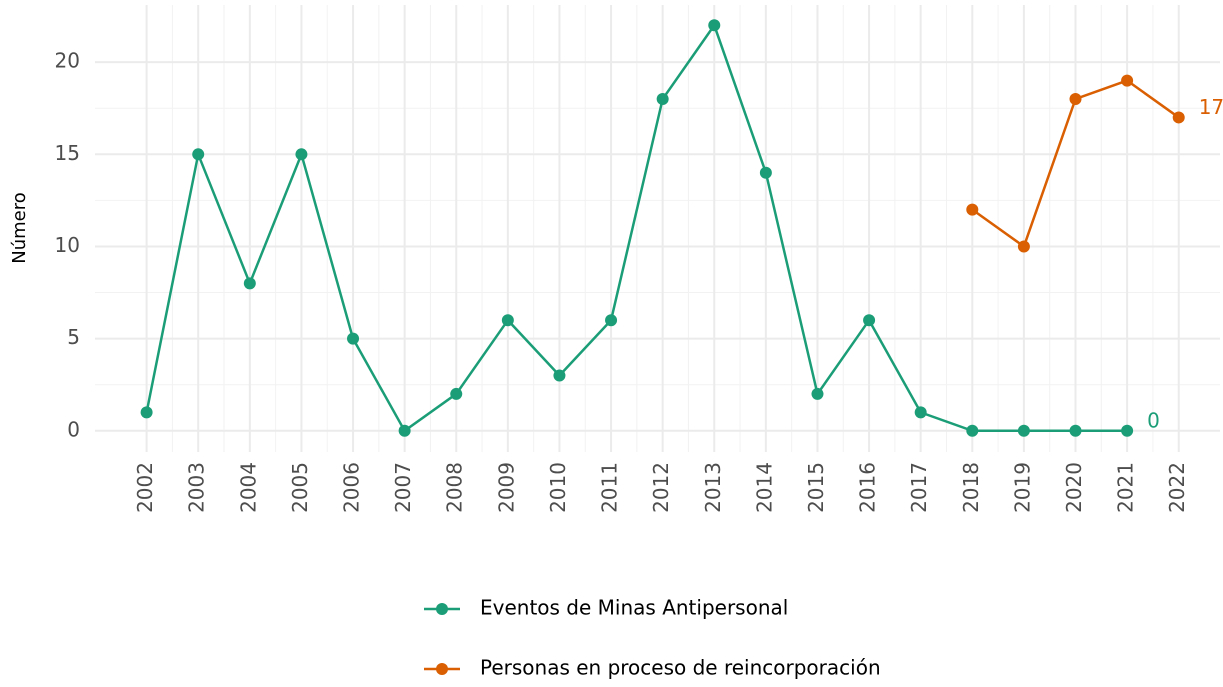 This screenshot has height=687, width=1223. I want to click on x-tick-label: 2003, so click(197, 487).